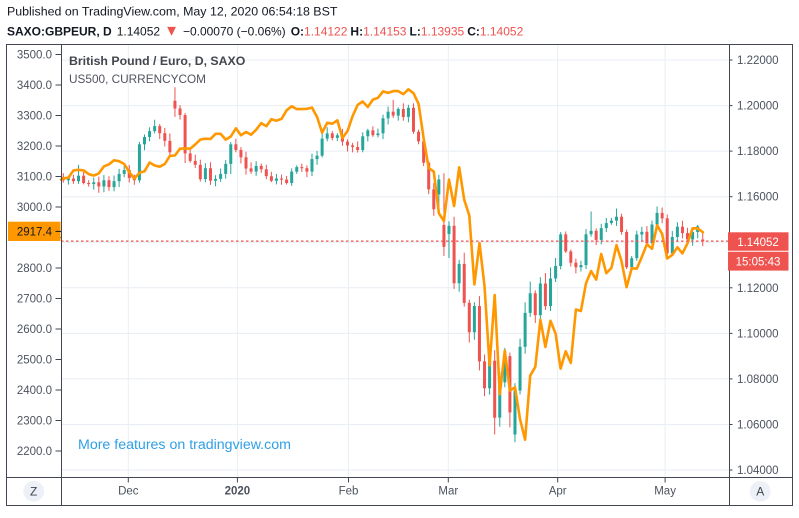 This screenshot has width=799, height=518. I want to click on svg-text: May, so click(665, 492).